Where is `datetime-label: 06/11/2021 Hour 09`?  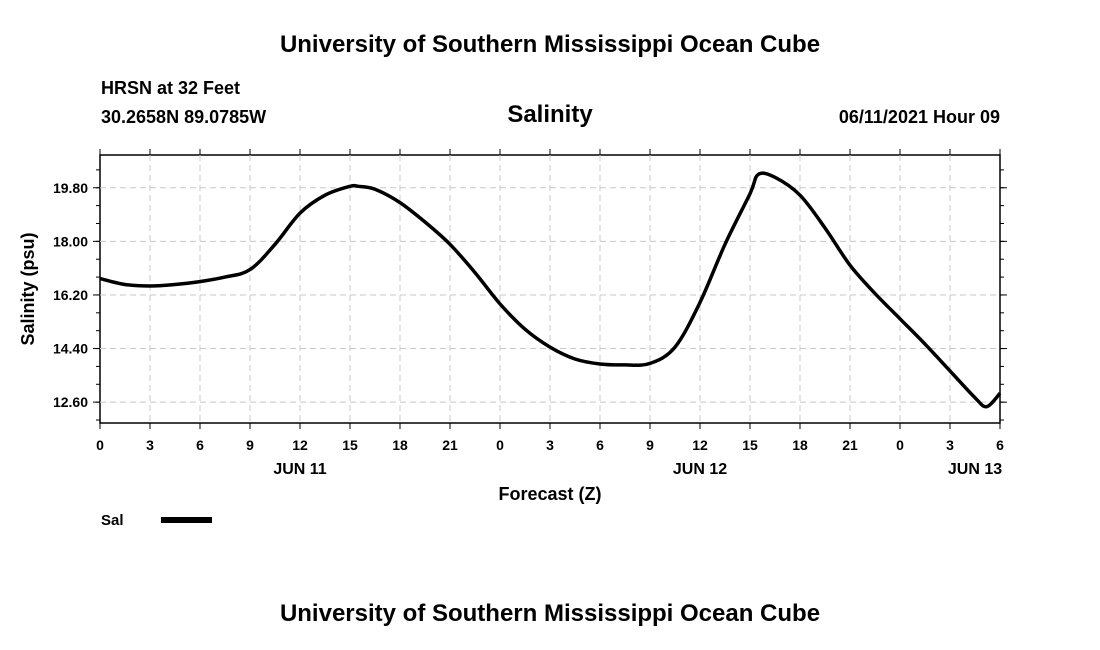
datetime-label: 06/11/2021 Hour 09 is located at coordinates (919, 117).